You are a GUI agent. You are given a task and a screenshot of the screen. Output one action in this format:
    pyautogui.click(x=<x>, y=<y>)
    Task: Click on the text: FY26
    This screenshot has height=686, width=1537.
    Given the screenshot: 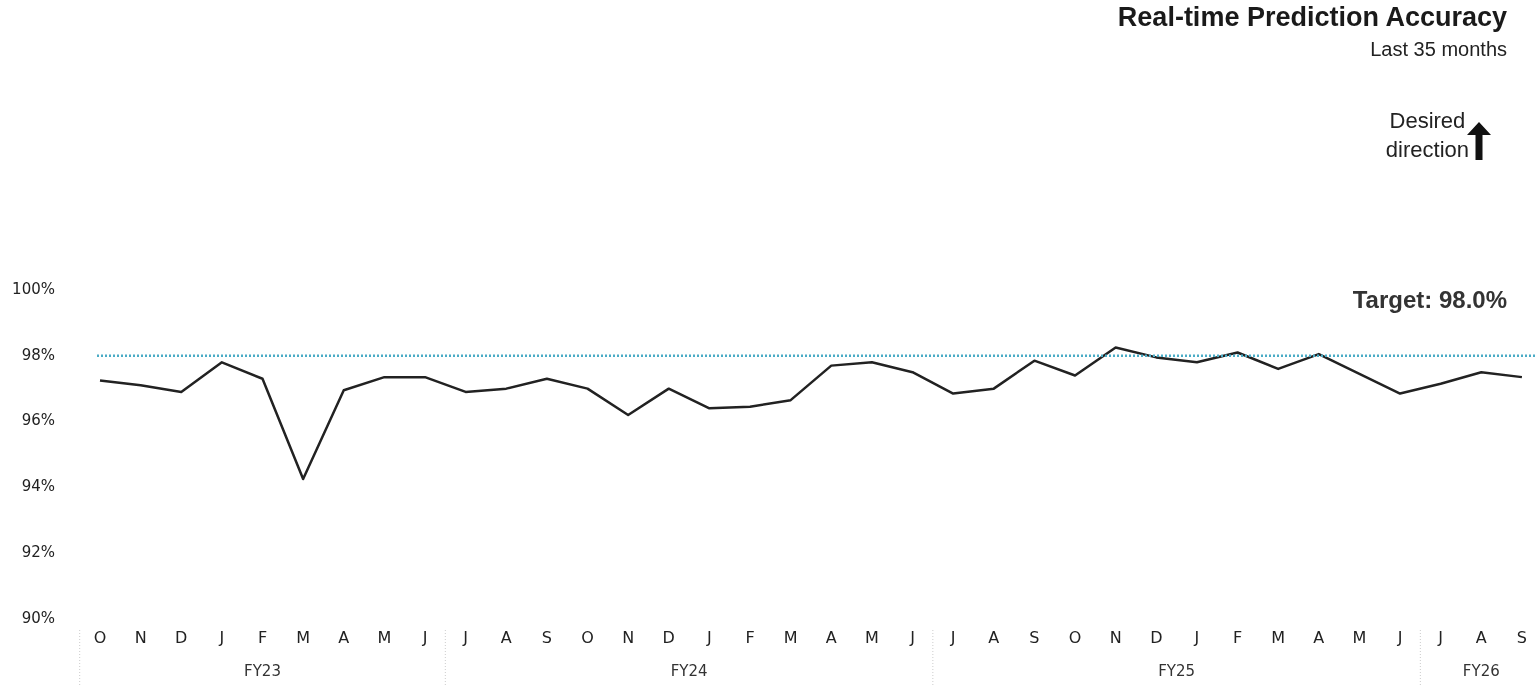 What is the action you would take?
    pyautogui.click(x=1481, y=670)
    